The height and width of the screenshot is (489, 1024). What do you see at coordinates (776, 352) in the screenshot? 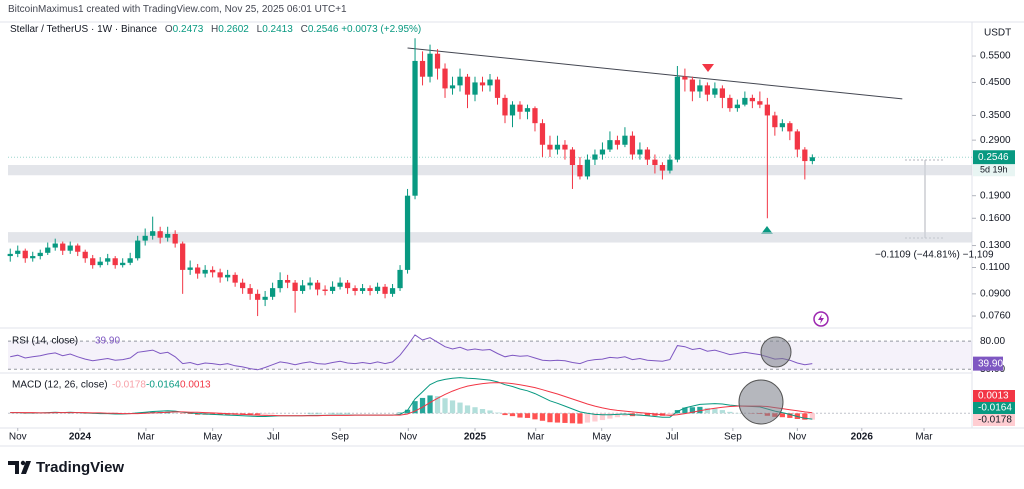
I see `annotation-circle` at bounding box center [776, 352].